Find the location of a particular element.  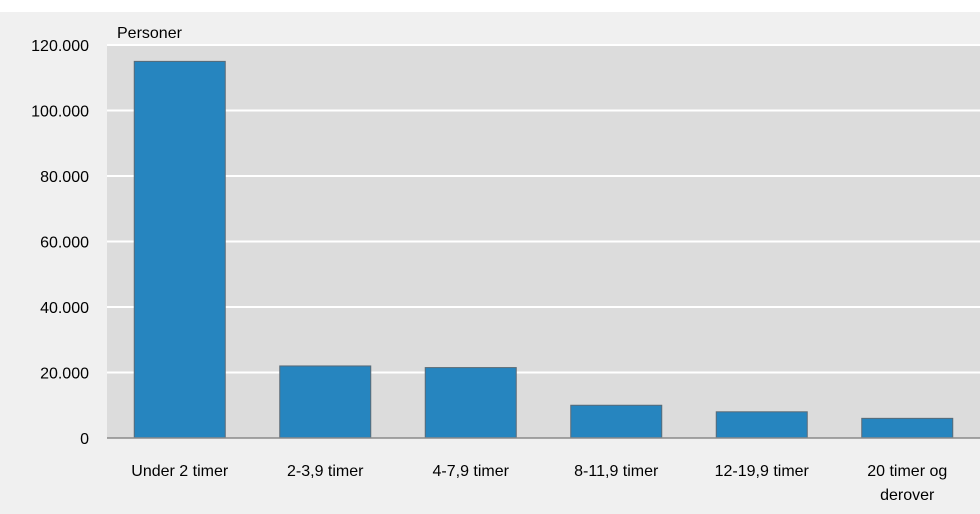

x-tick-label: 12-19,9 timer is located at coordinates (762, 471).